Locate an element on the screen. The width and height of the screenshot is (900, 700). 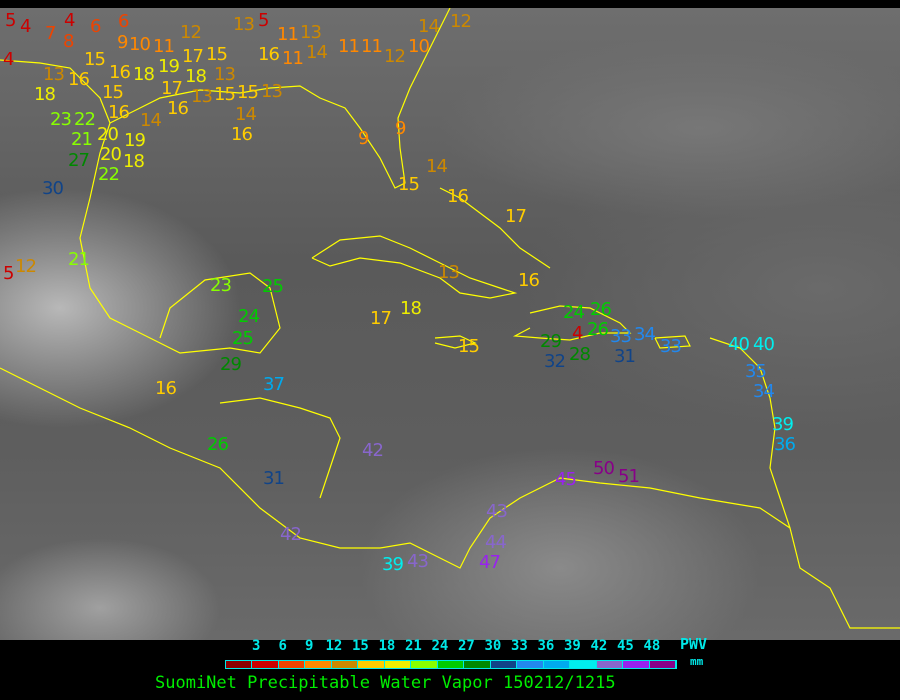
station-pwv-value: 29 is located at coordinates (551, 341).